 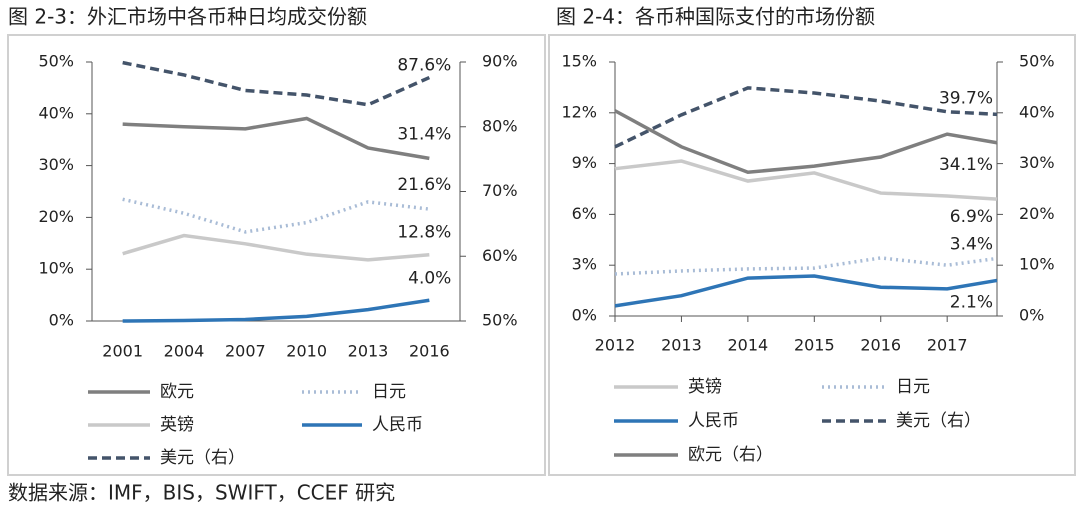 I want to click on x-tick-label: 2010, so click(x=306, y=351).